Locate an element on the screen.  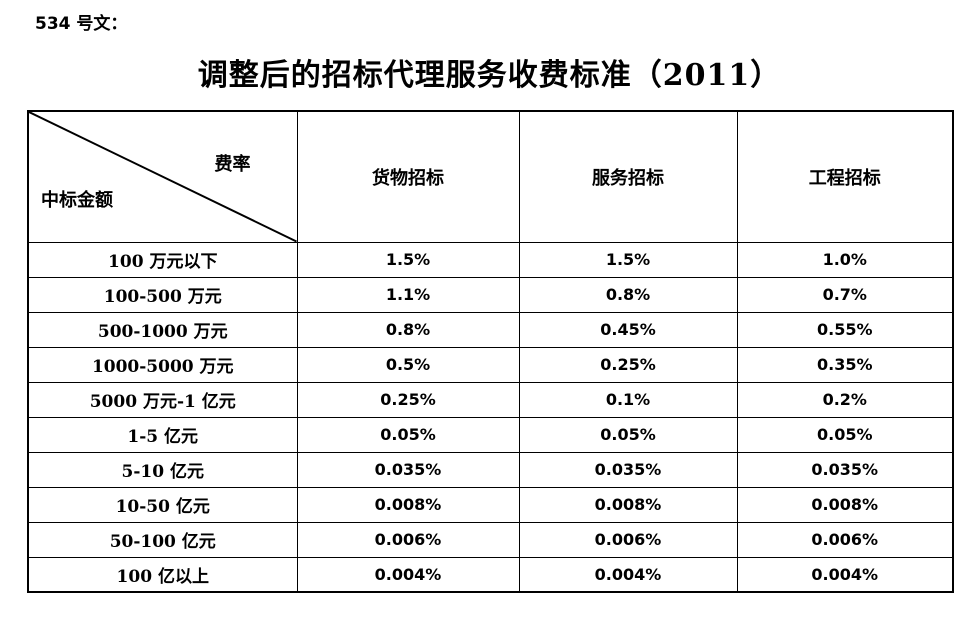
row-label-amount-range: 1-5 亿元 is located at coordinates (162, 434).